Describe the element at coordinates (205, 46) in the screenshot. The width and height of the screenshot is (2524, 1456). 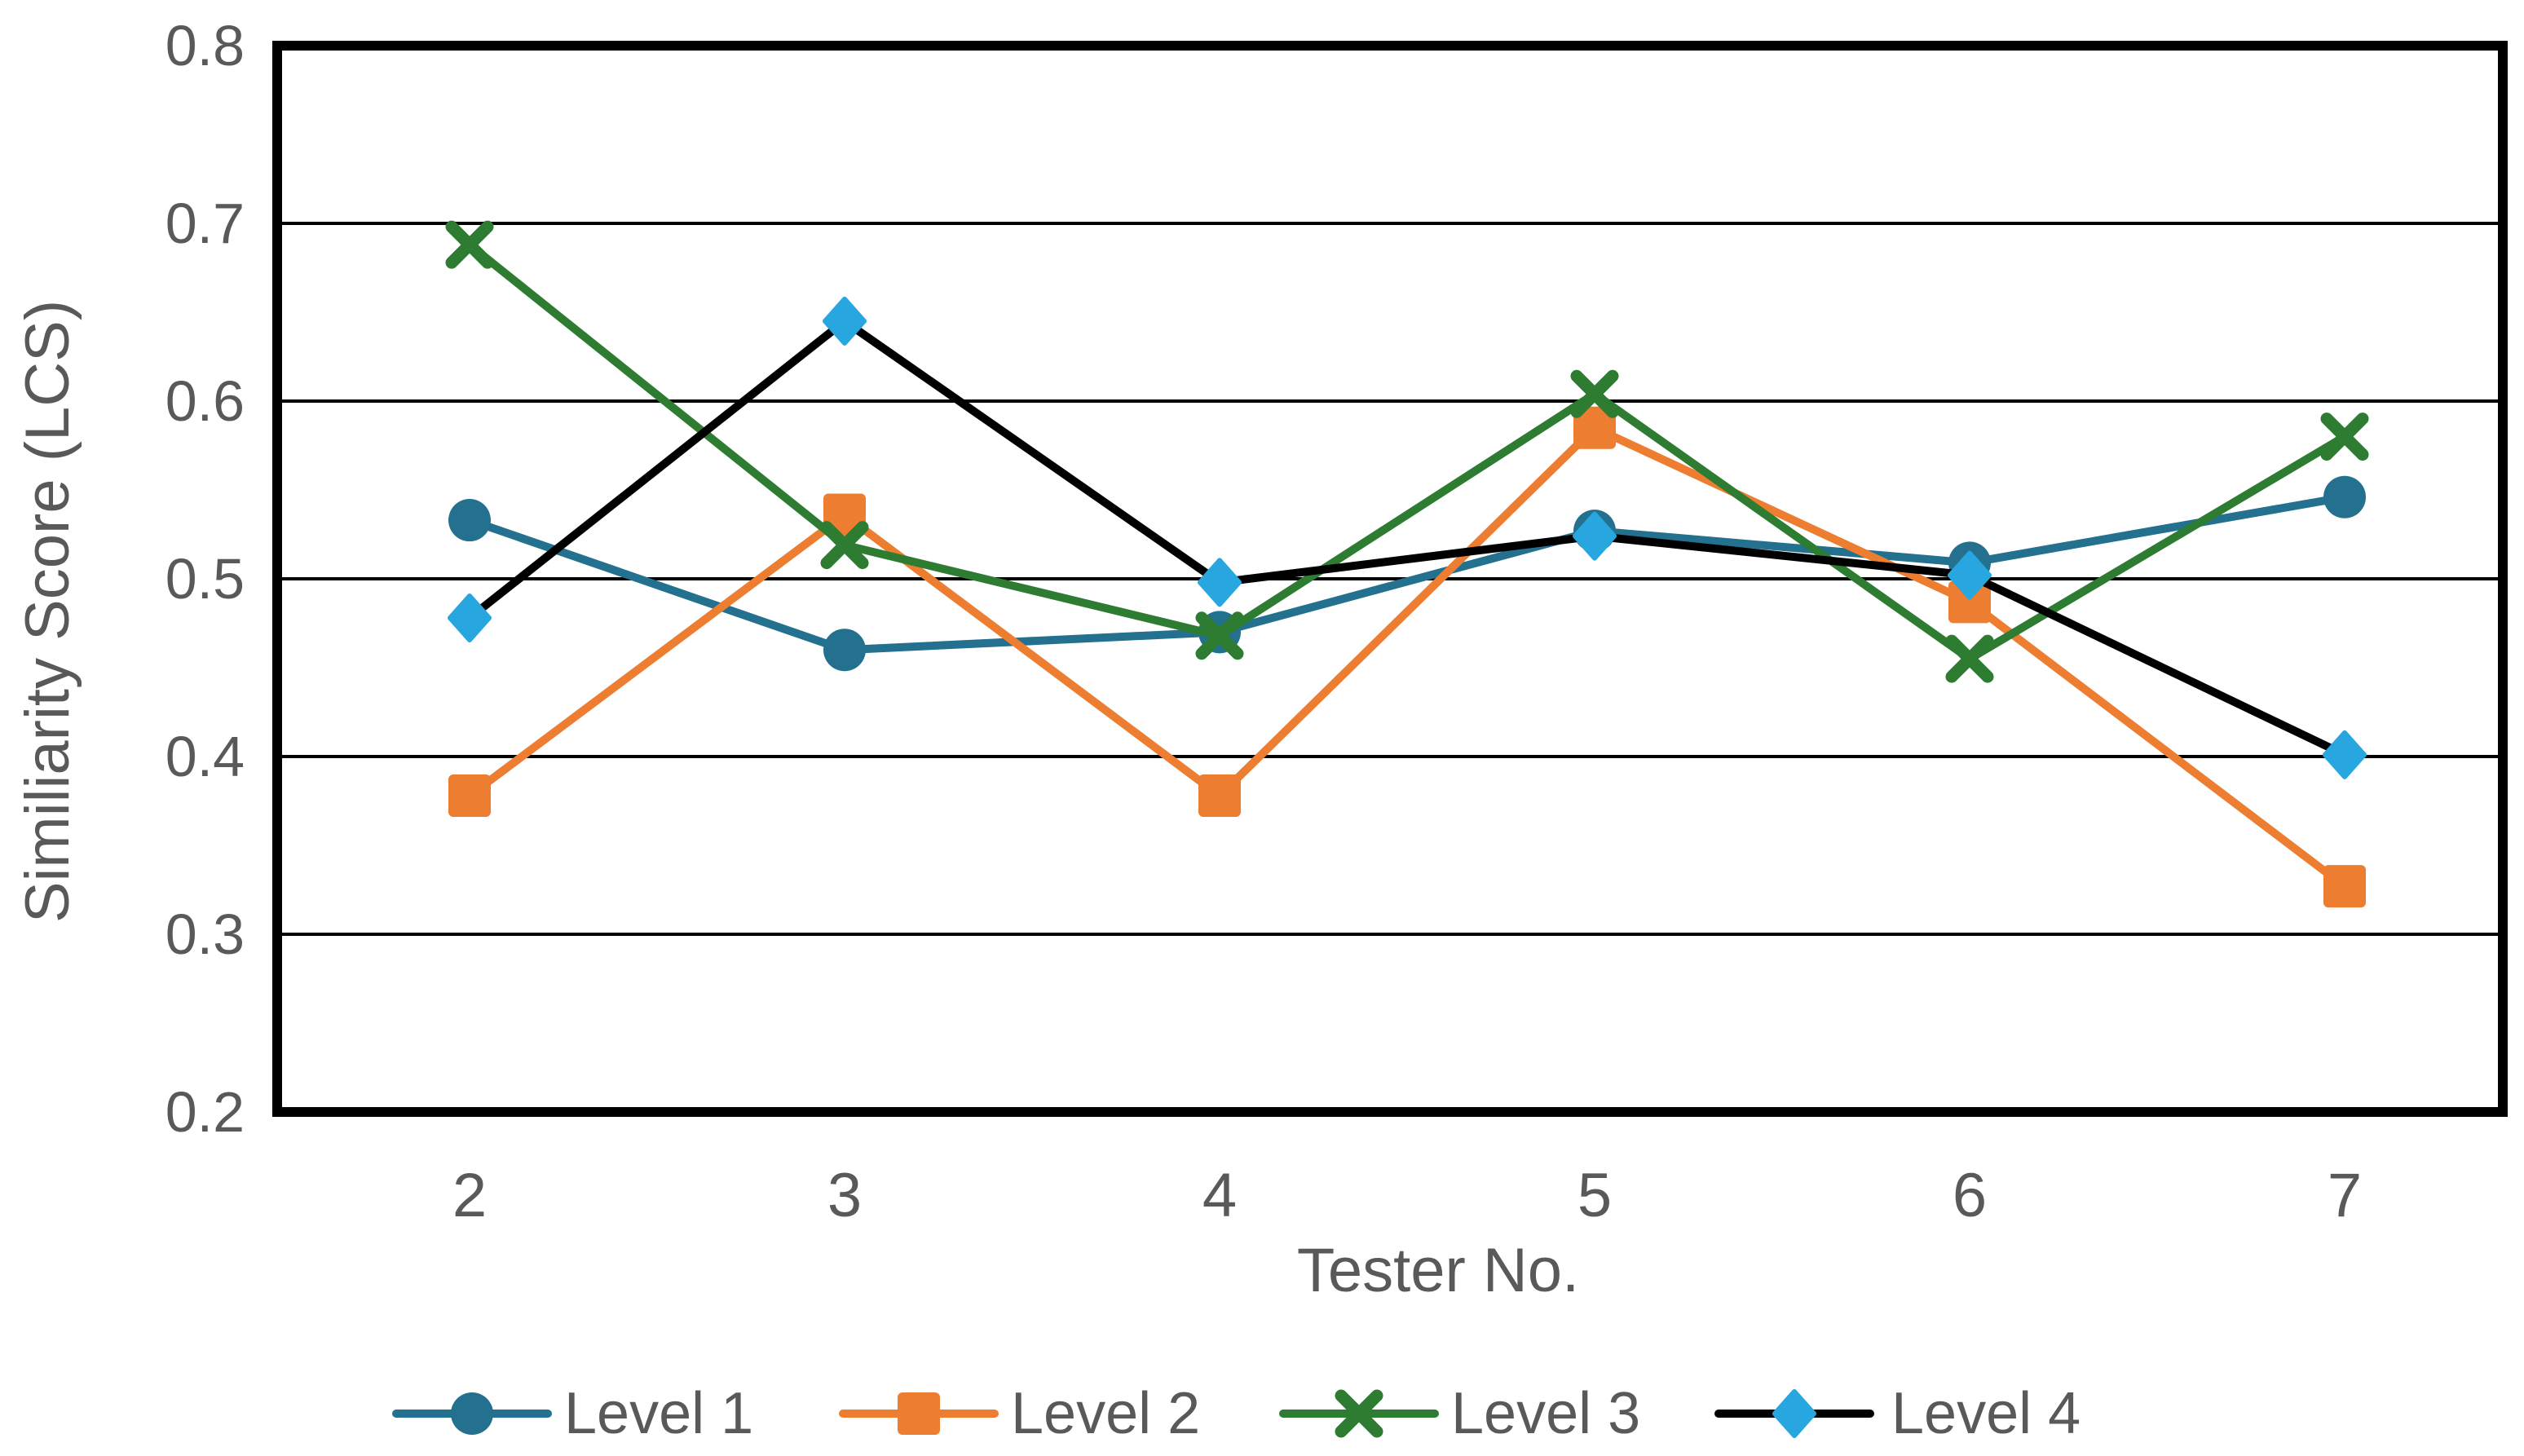
I see `y-tick-label-0.8: 0.8` at that location.